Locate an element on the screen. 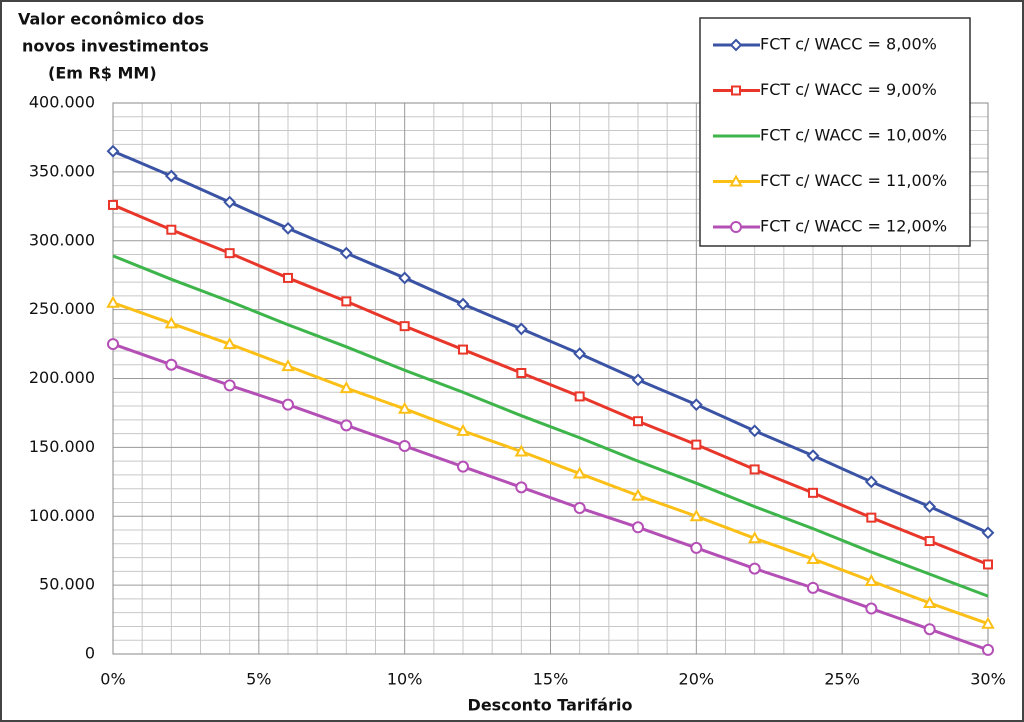  y-tick-label: 0 is located at coordinates (90, 653).